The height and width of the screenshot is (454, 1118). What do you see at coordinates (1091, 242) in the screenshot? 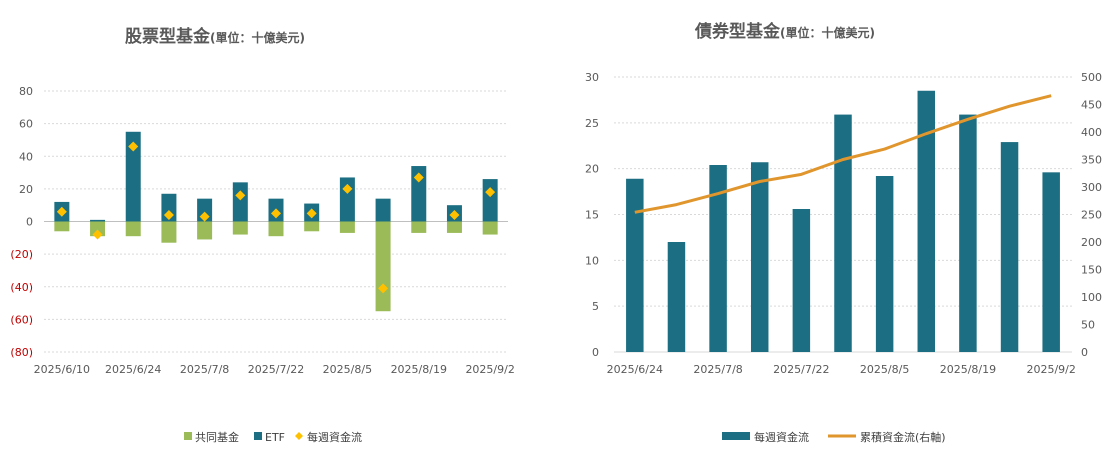
I see `y2-tick-label: 200` at bounding box center [1091, 242].